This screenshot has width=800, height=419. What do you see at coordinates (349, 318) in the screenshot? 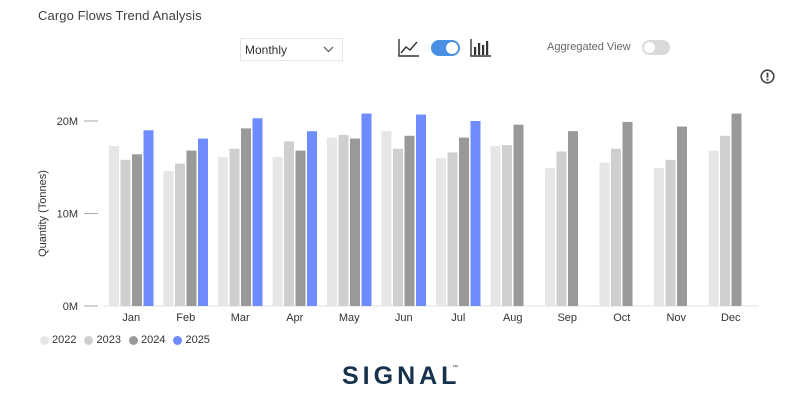
I see `x-tick-label: May` at bounding box center [349, 318].